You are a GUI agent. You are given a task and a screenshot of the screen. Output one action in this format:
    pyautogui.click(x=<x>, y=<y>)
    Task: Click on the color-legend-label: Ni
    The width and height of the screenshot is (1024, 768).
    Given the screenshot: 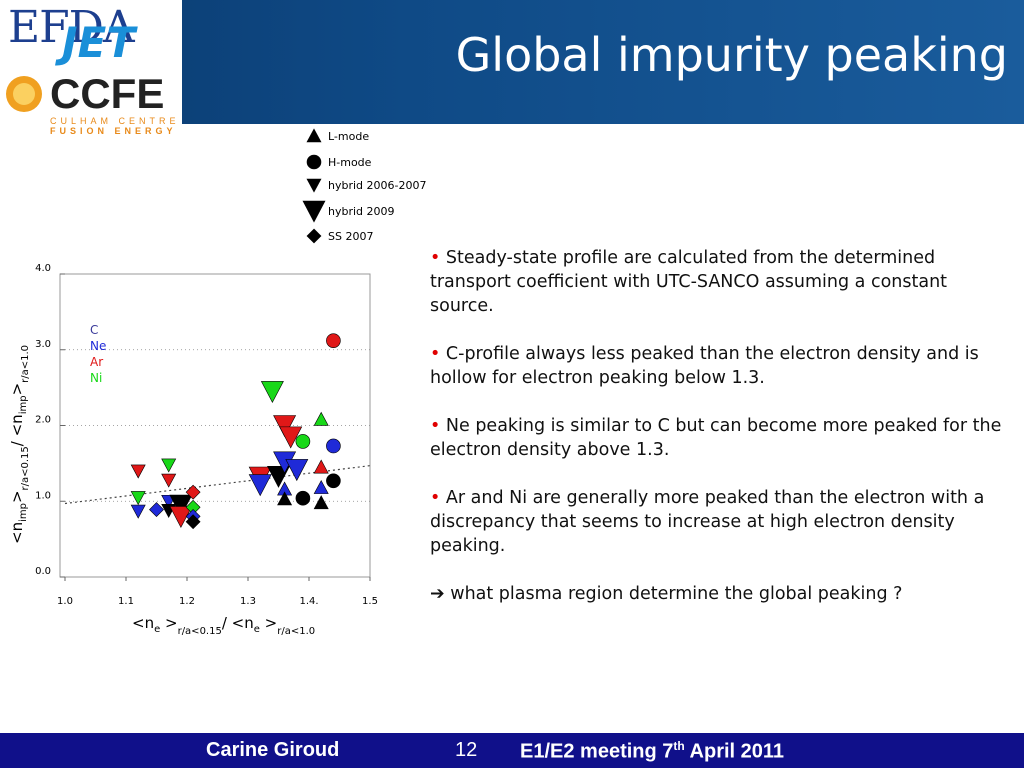 What is the action you would take?
    pyautogui.click(x=96, y=378)
    